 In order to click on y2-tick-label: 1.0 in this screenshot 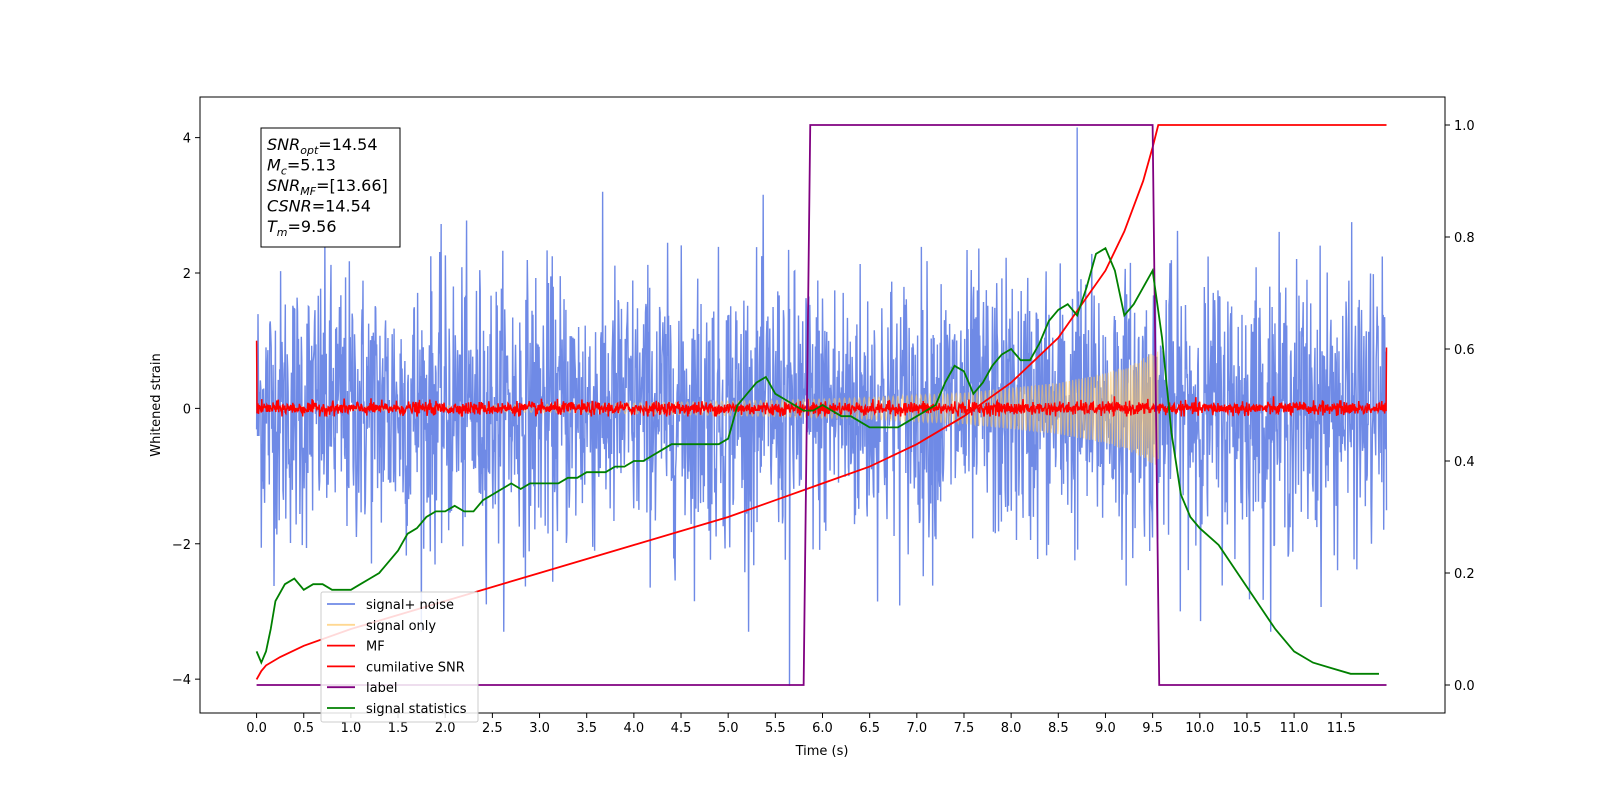, I will do `click(1464, 126)`.